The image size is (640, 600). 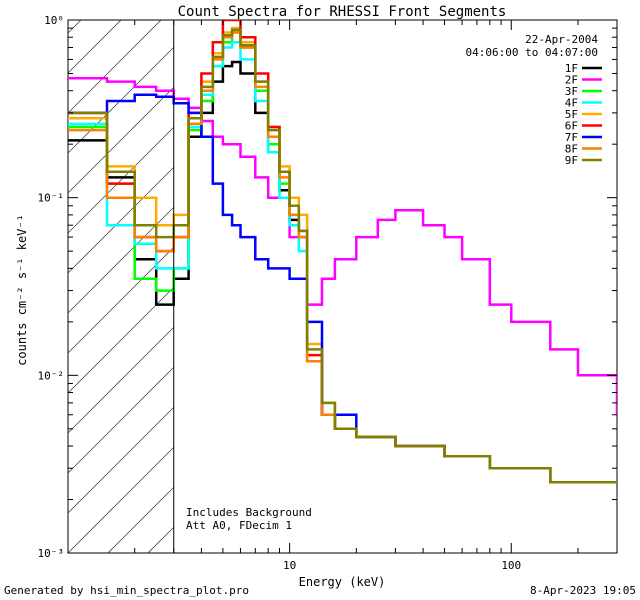 I want to click on y-tick-label: 10⁰, so click(x=54, y=20).